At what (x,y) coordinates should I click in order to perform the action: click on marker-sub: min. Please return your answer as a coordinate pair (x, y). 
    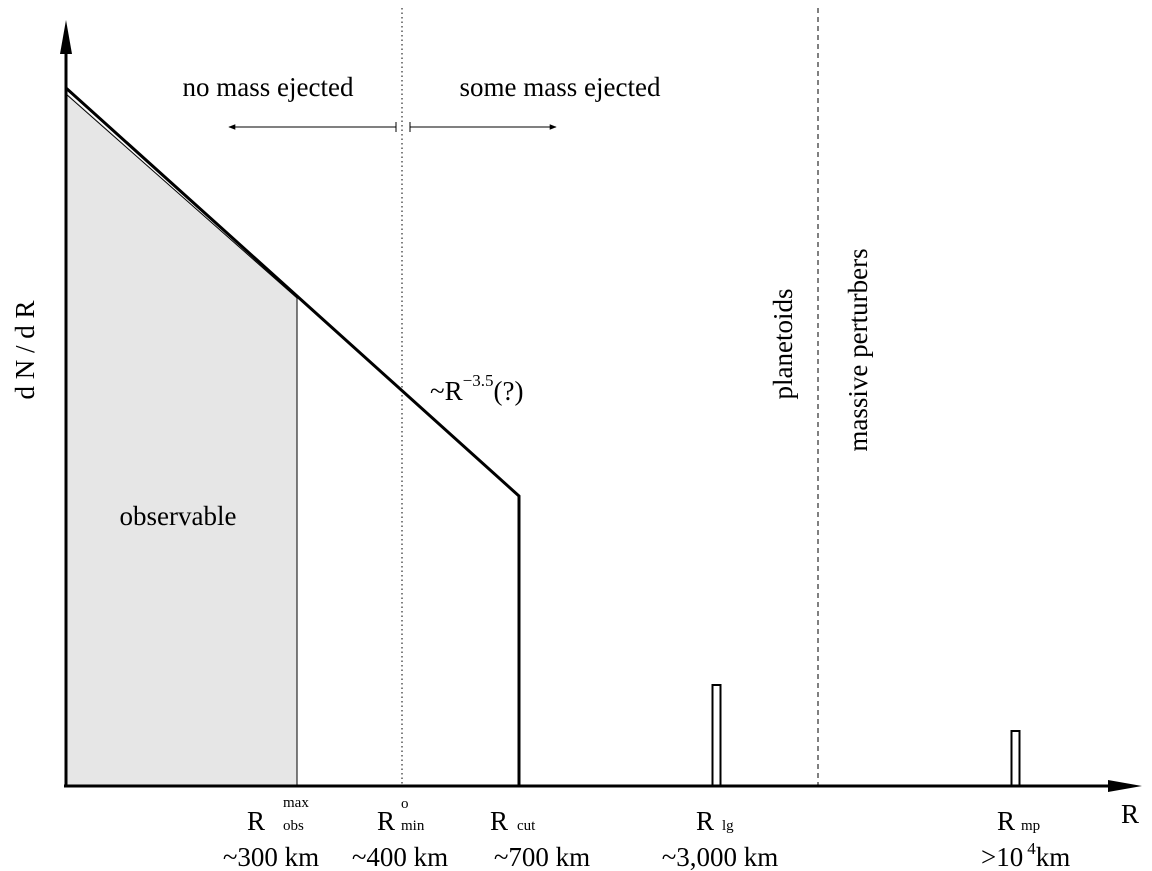
    Looking at the image, I should click on (413, 826).